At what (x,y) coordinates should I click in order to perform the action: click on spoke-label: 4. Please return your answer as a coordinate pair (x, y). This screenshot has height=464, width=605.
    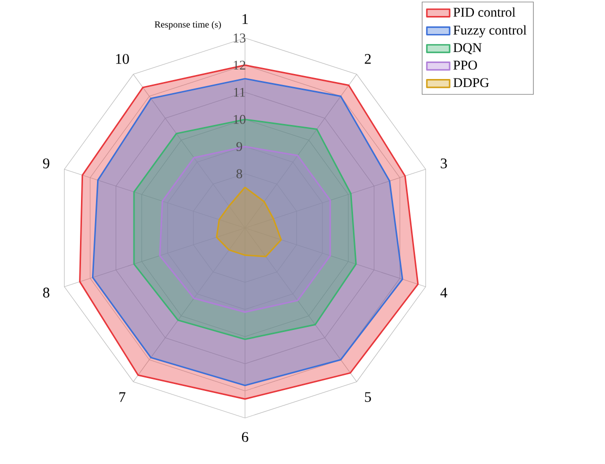
    Looking at the image, I should click on (444, 293).